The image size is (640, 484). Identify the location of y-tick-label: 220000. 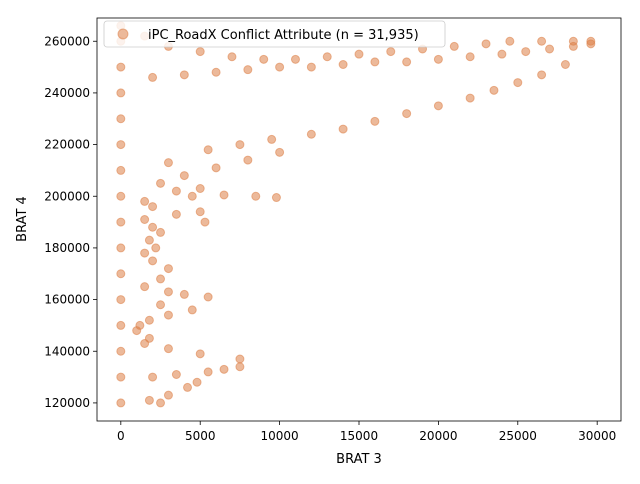
(67, 145).